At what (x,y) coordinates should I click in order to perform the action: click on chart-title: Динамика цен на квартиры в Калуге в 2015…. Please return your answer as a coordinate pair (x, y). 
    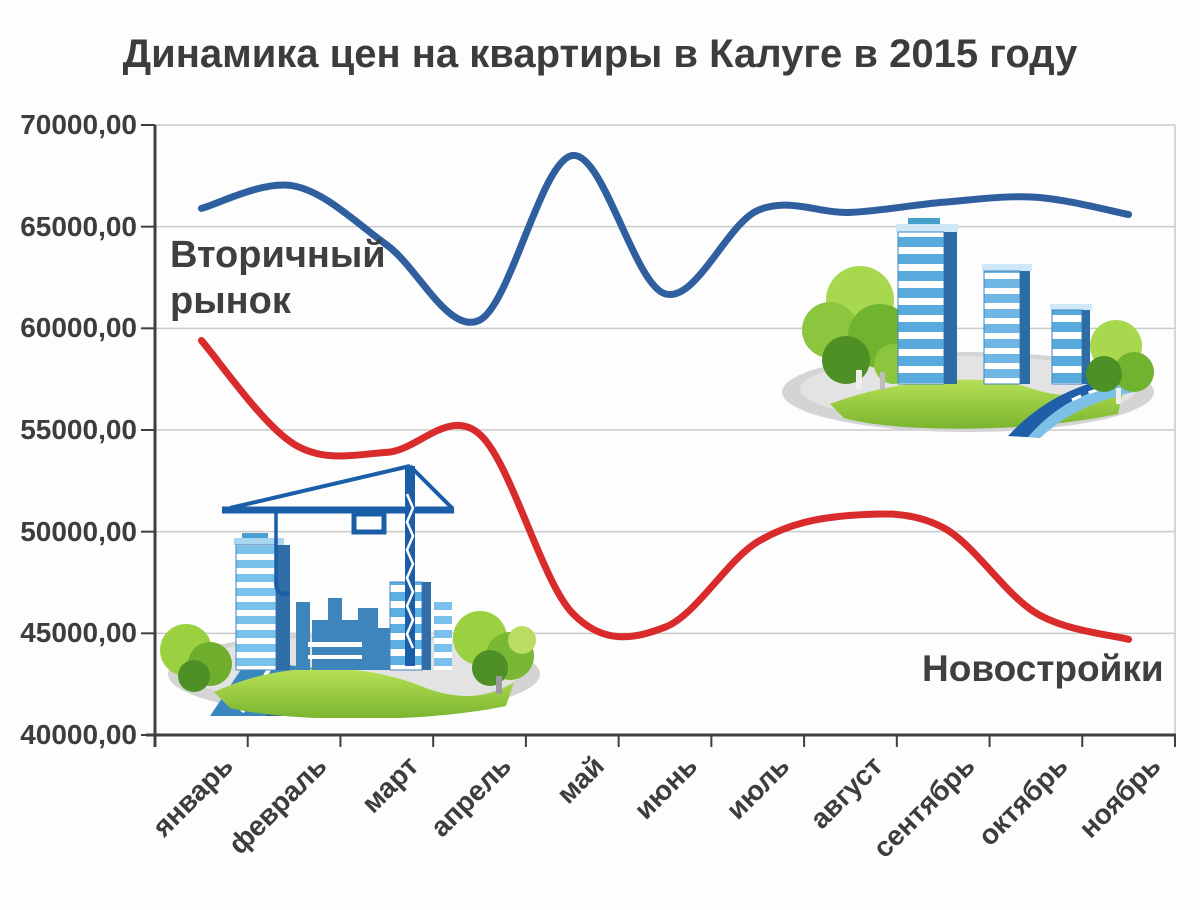
    Looking at the image, I should click on (600, 54).